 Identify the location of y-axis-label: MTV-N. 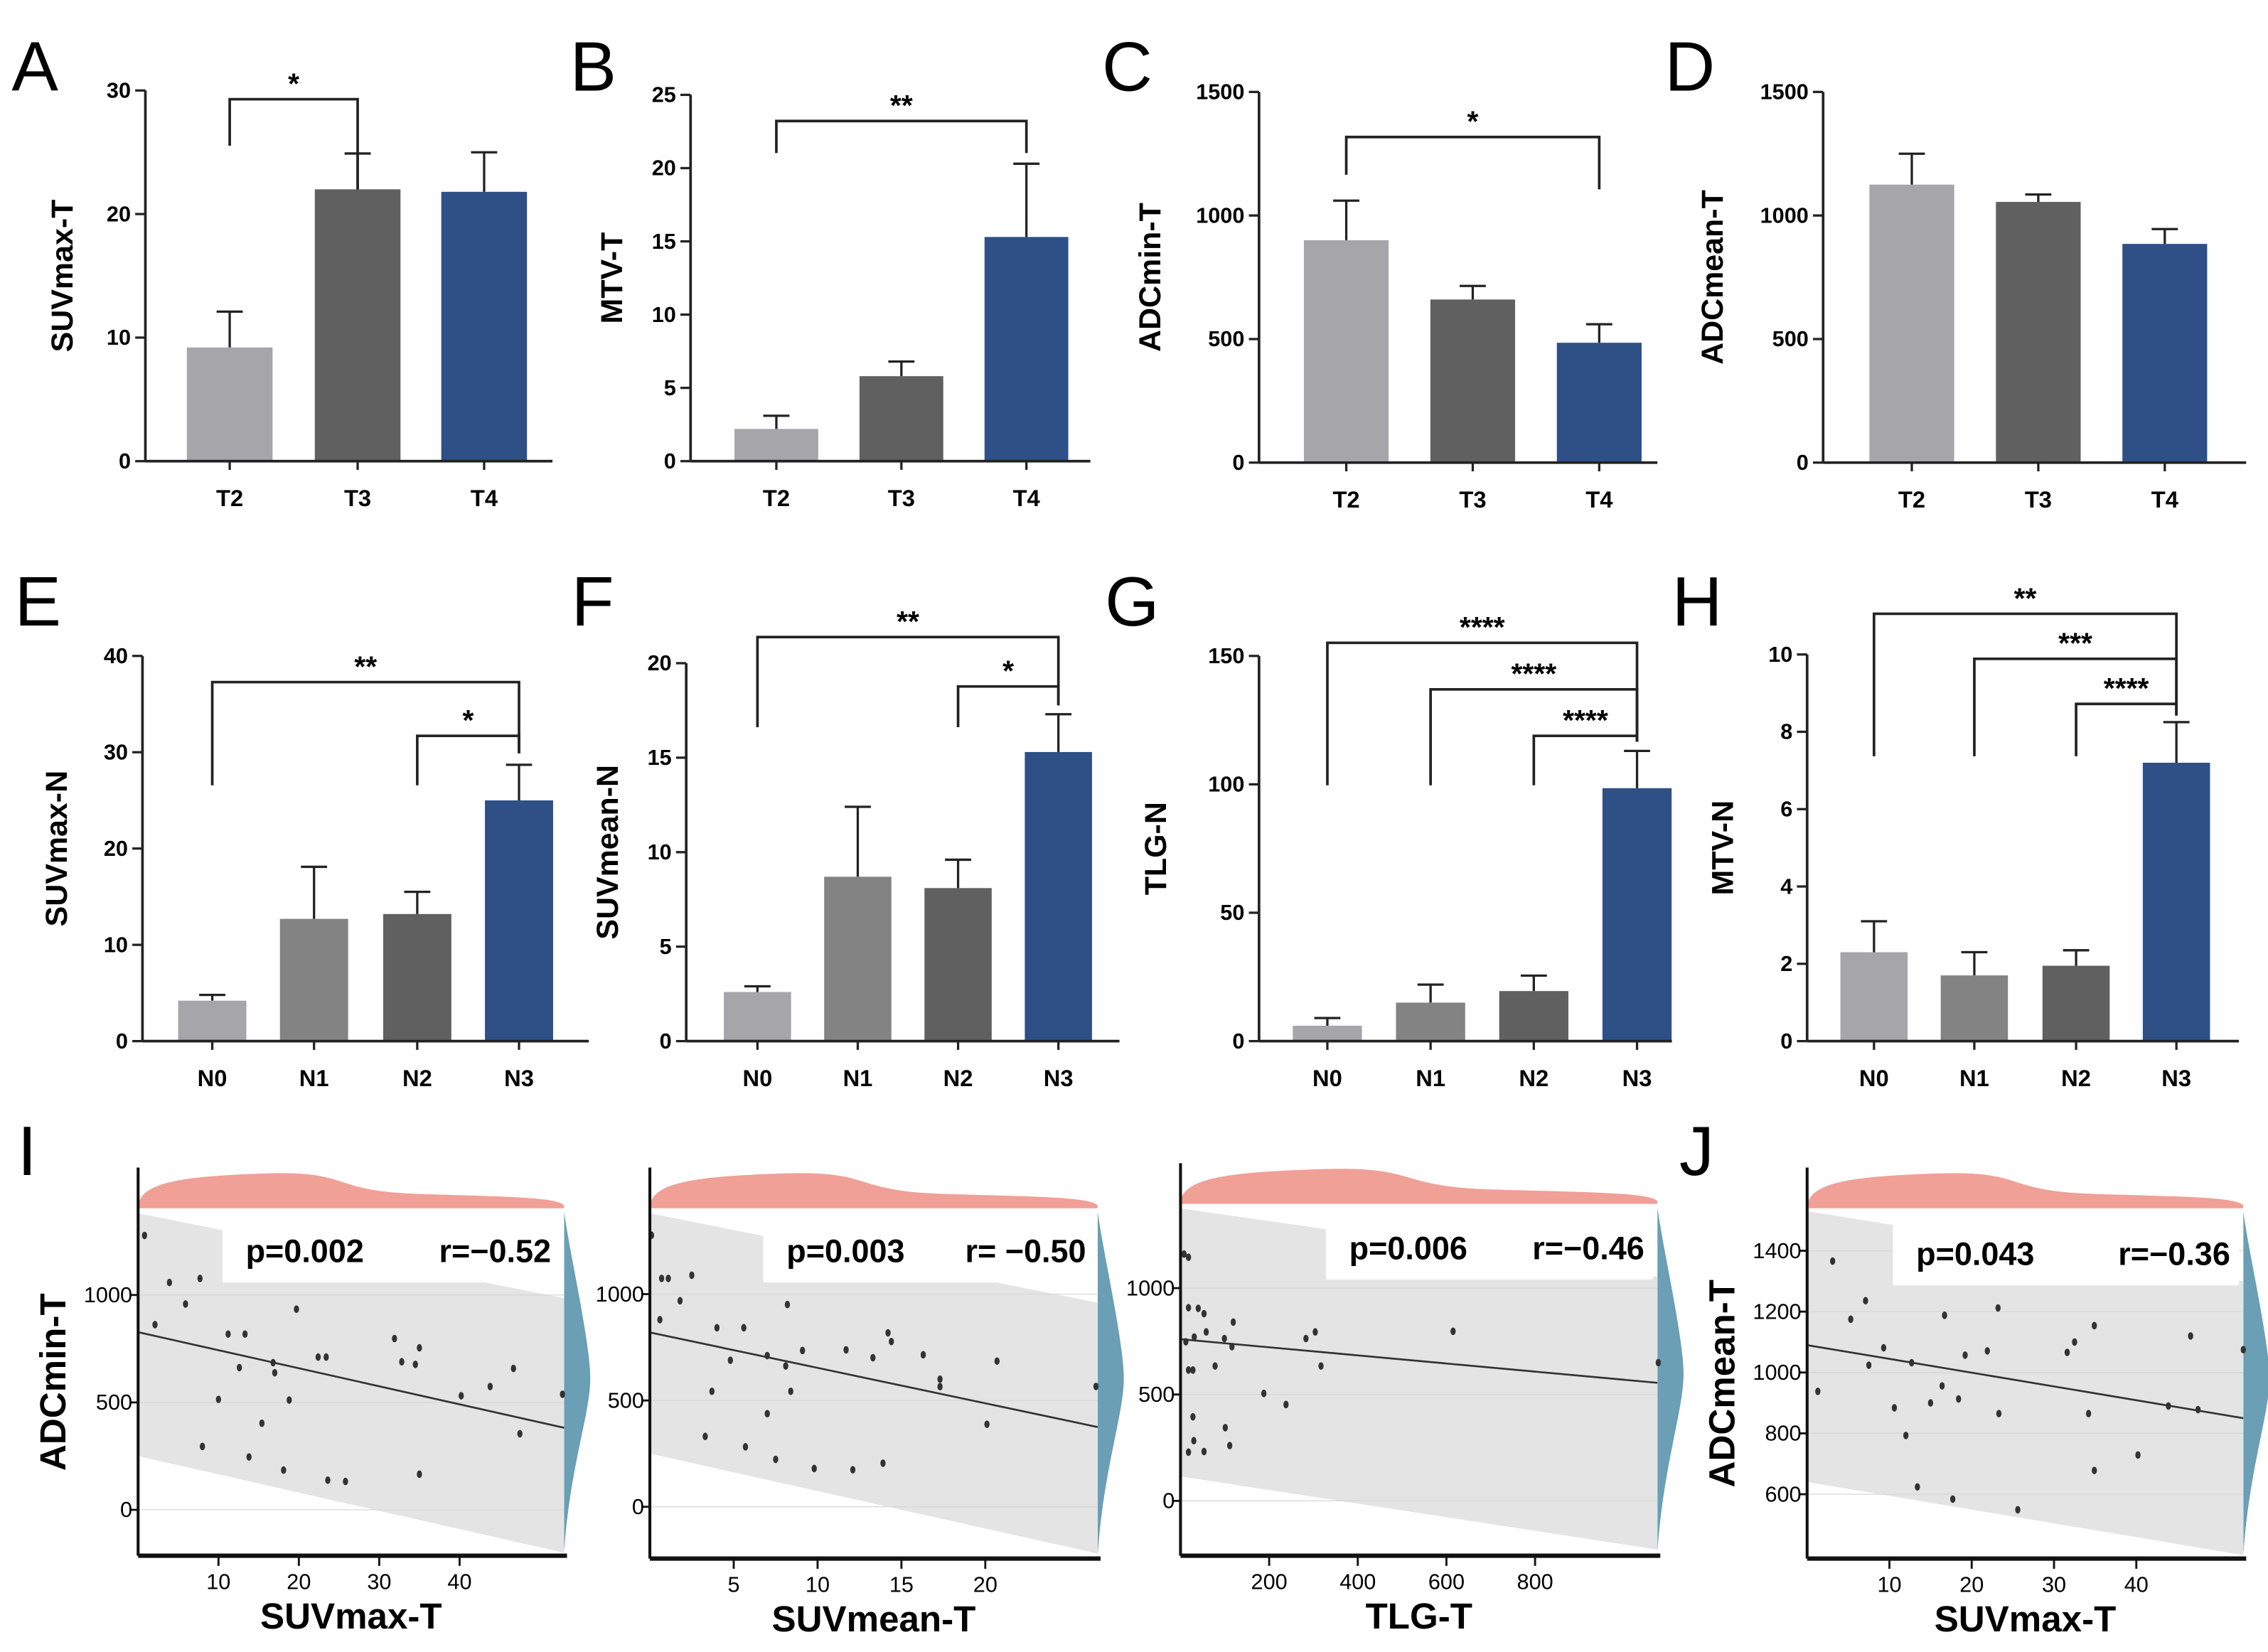
(1723, 848).